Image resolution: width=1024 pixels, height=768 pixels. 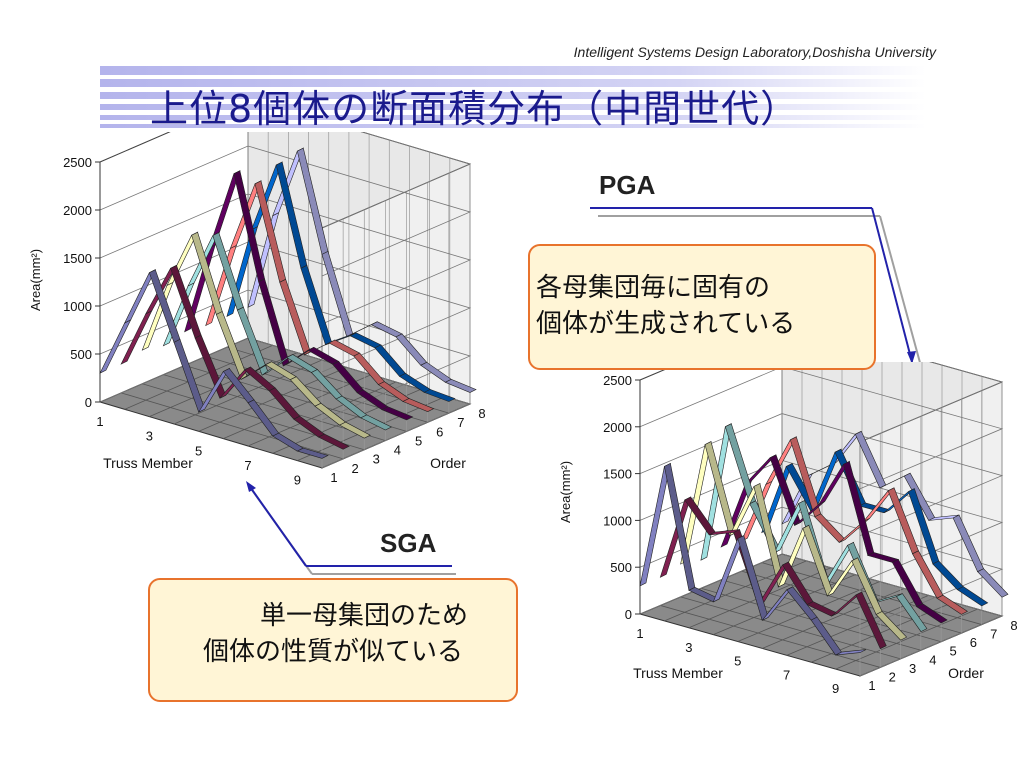 What do you see at coordinates (666, 324) in the screenshot?
I see `pga-callout-line2: 個体が生成されている` at bounding box center [666, 324].